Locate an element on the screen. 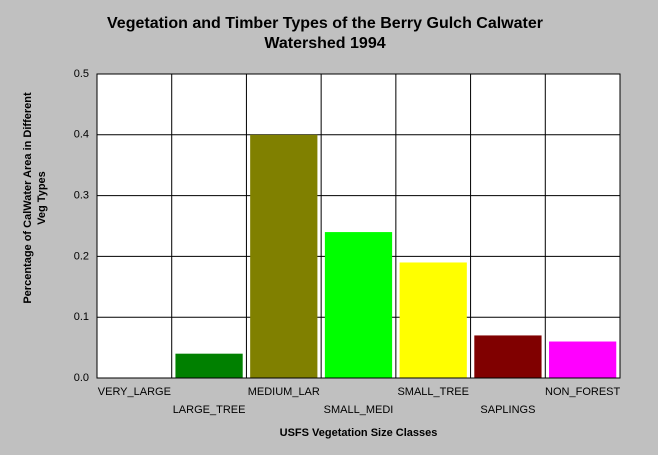  x-tick-label: MEDIUM_LAR is located at coordinates (284, 392).